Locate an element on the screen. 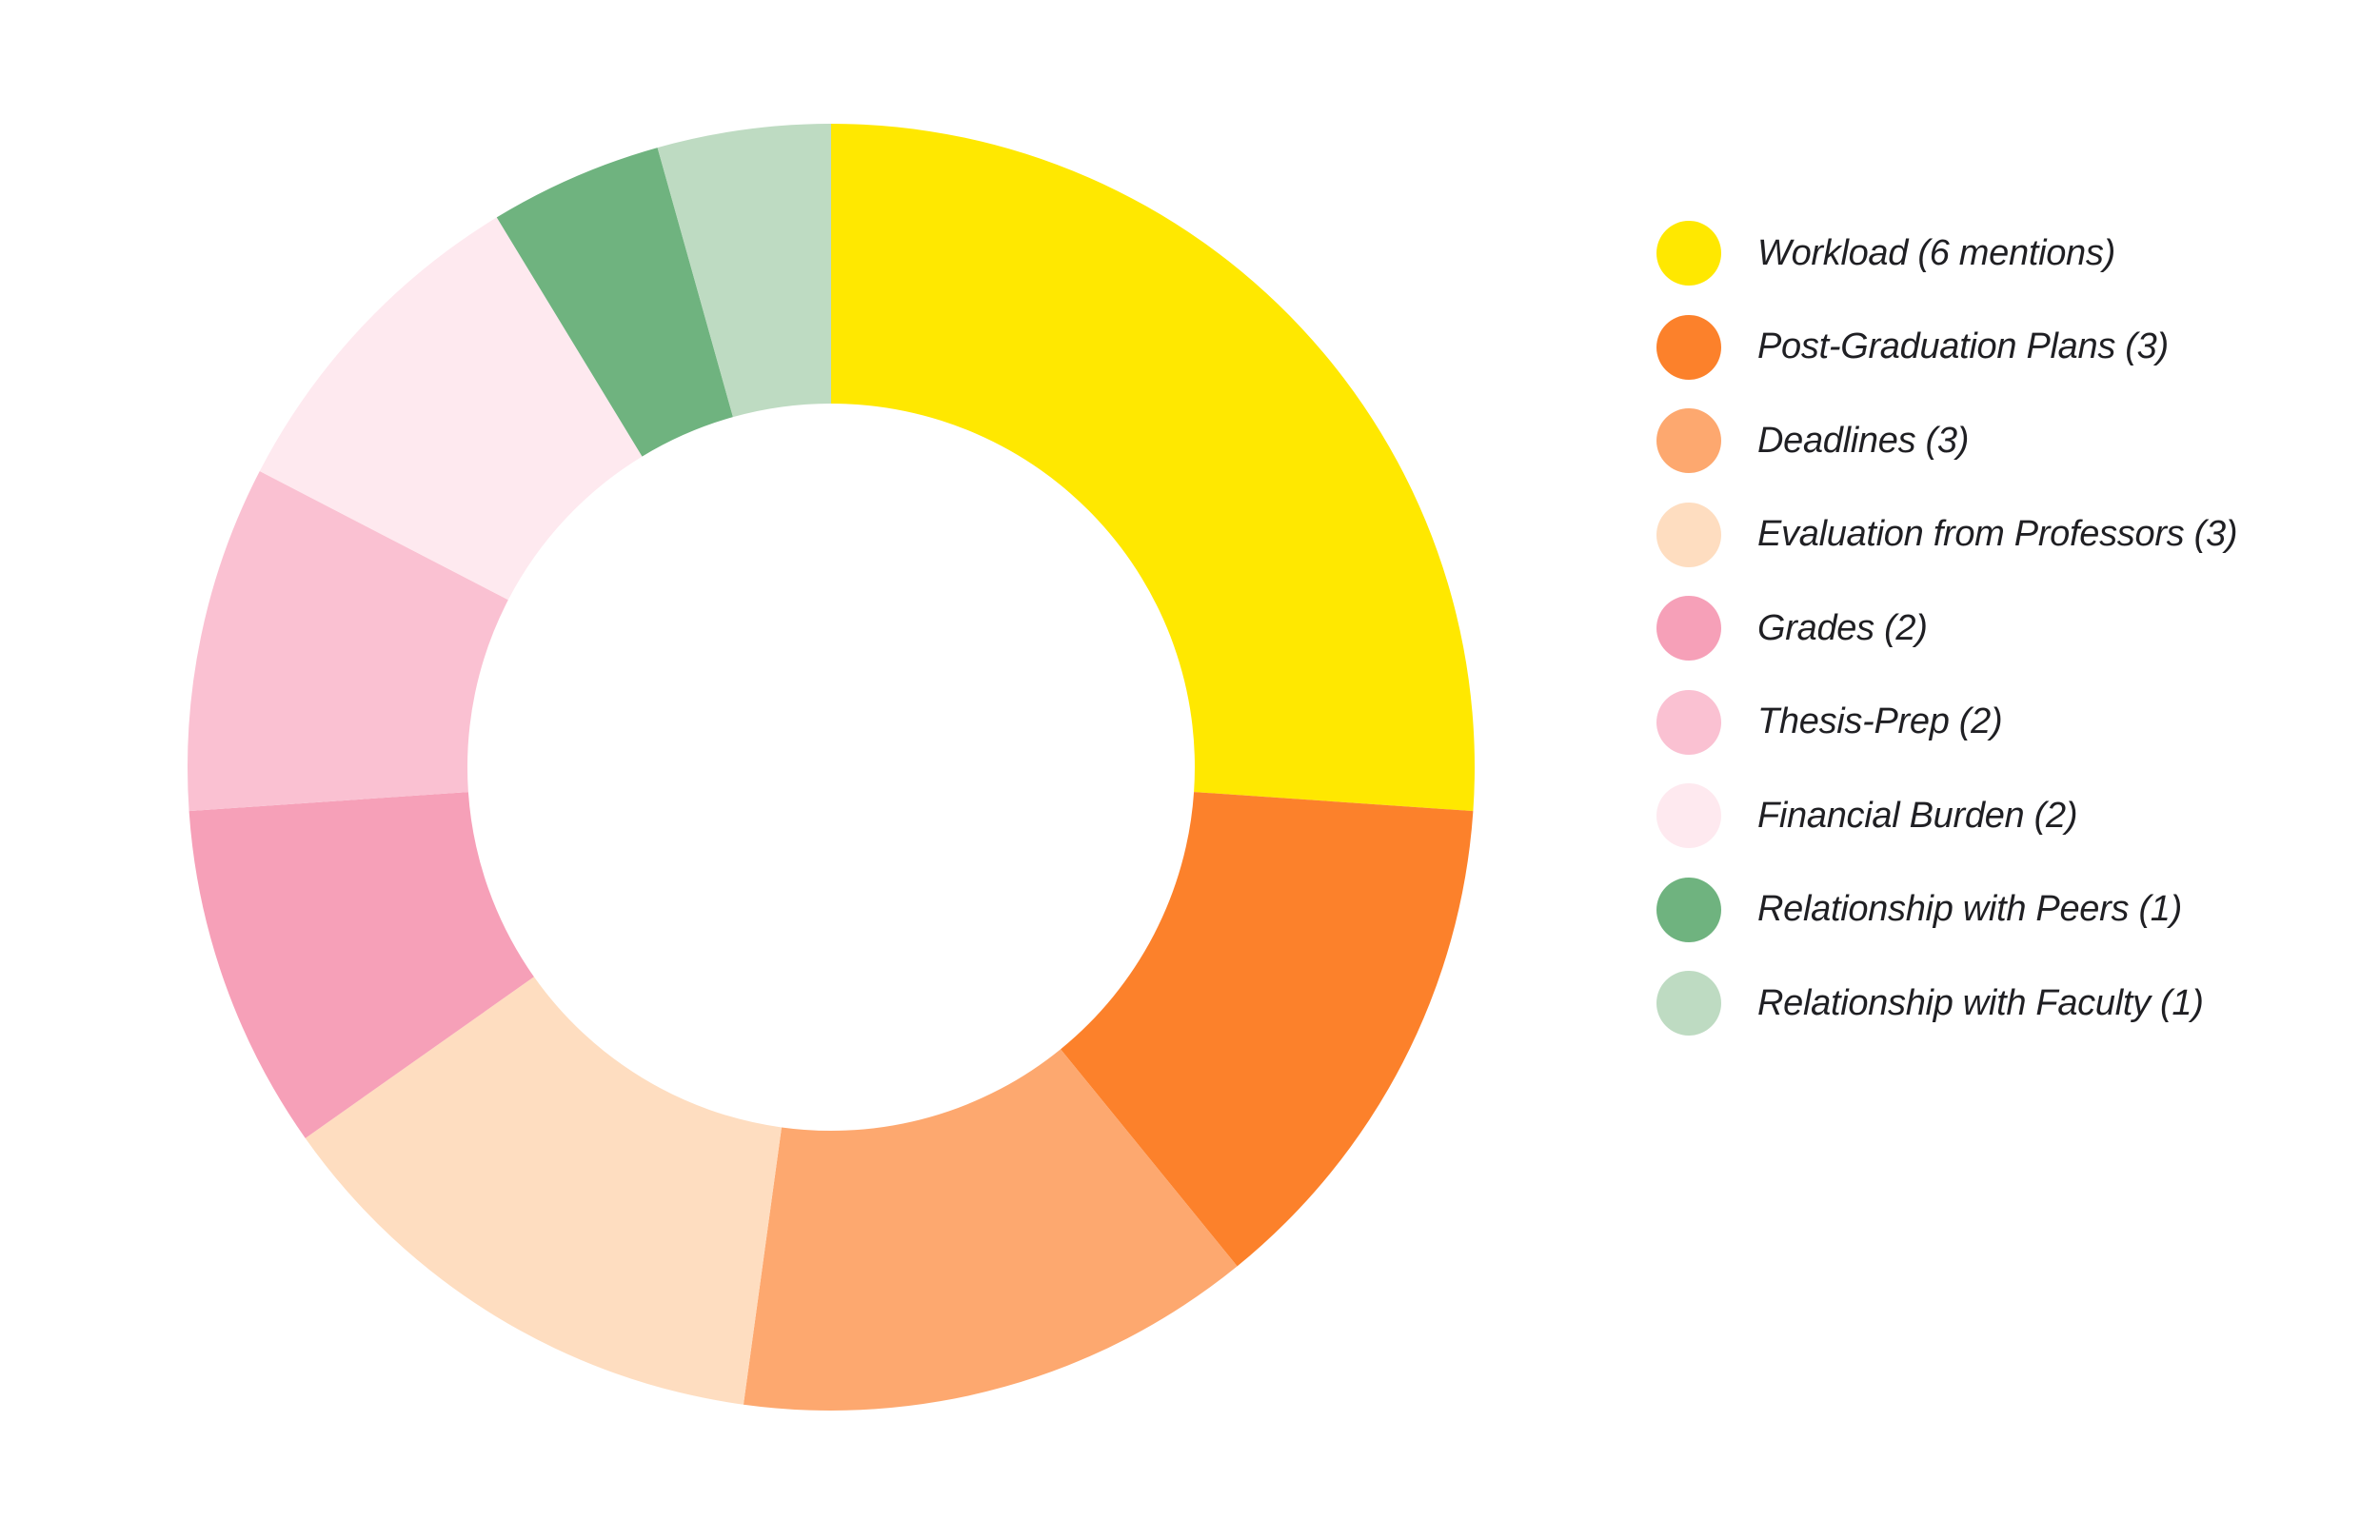  legend-label: Workload (6 mentions) is located at coordinates (1936, 252).